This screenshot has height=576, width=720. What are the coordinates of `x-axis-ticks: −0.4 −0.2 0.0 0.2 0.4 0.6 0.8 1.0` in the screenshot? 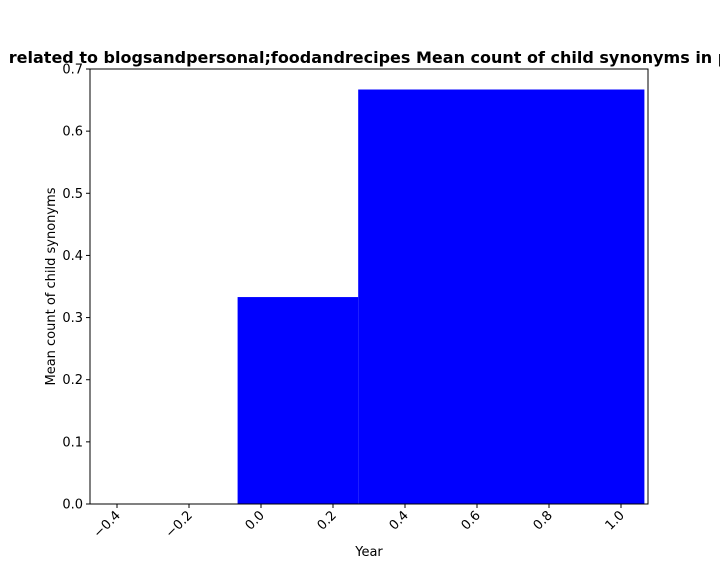 It's located at (359, 522).